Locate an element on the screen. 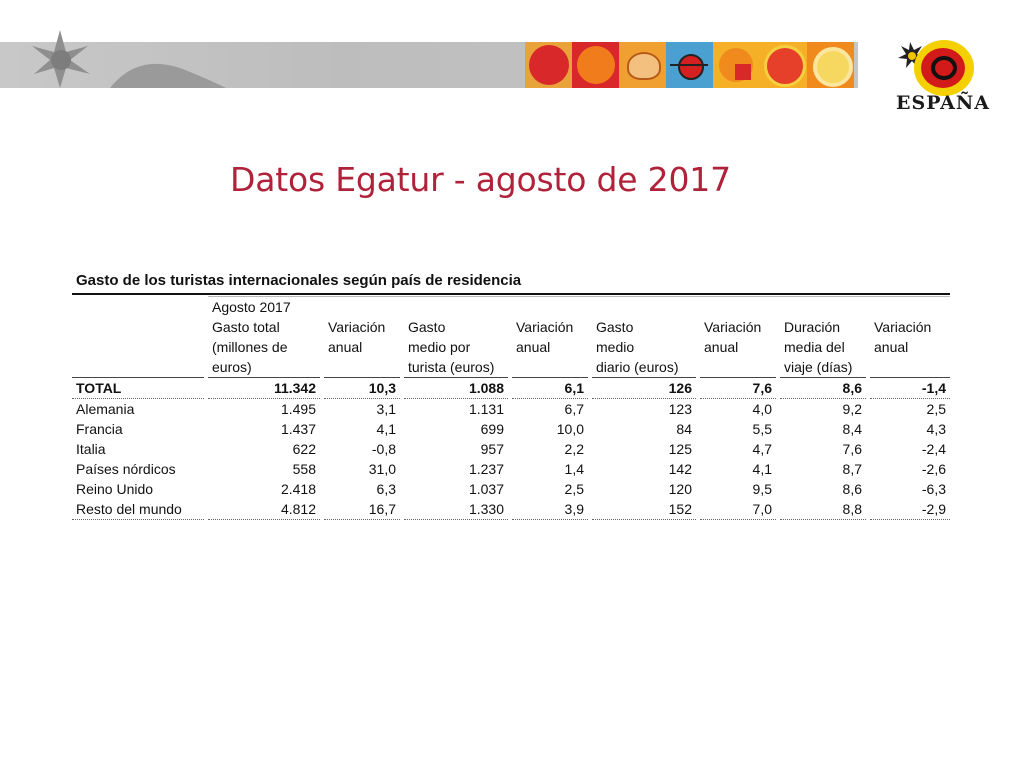 This screenshot has width=1024, height=768. table-row: Reino Unido 2.418 6,3 1.037 2,5 120 9,5 8,6 -6,3 is located at coordinates (511, 489).